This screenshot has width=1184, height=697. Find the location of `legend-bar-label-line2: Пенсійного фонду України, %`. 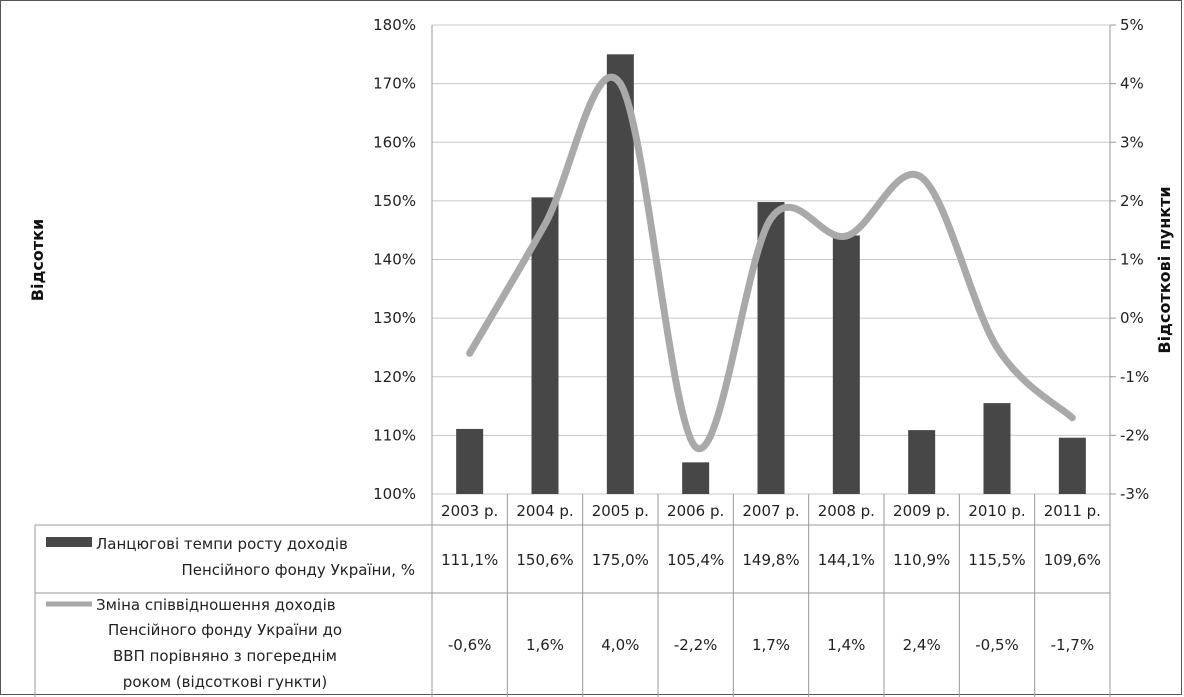

legend-bar-label-line2: Пенсійного фонду України, % is located at coordinates (298, 570).